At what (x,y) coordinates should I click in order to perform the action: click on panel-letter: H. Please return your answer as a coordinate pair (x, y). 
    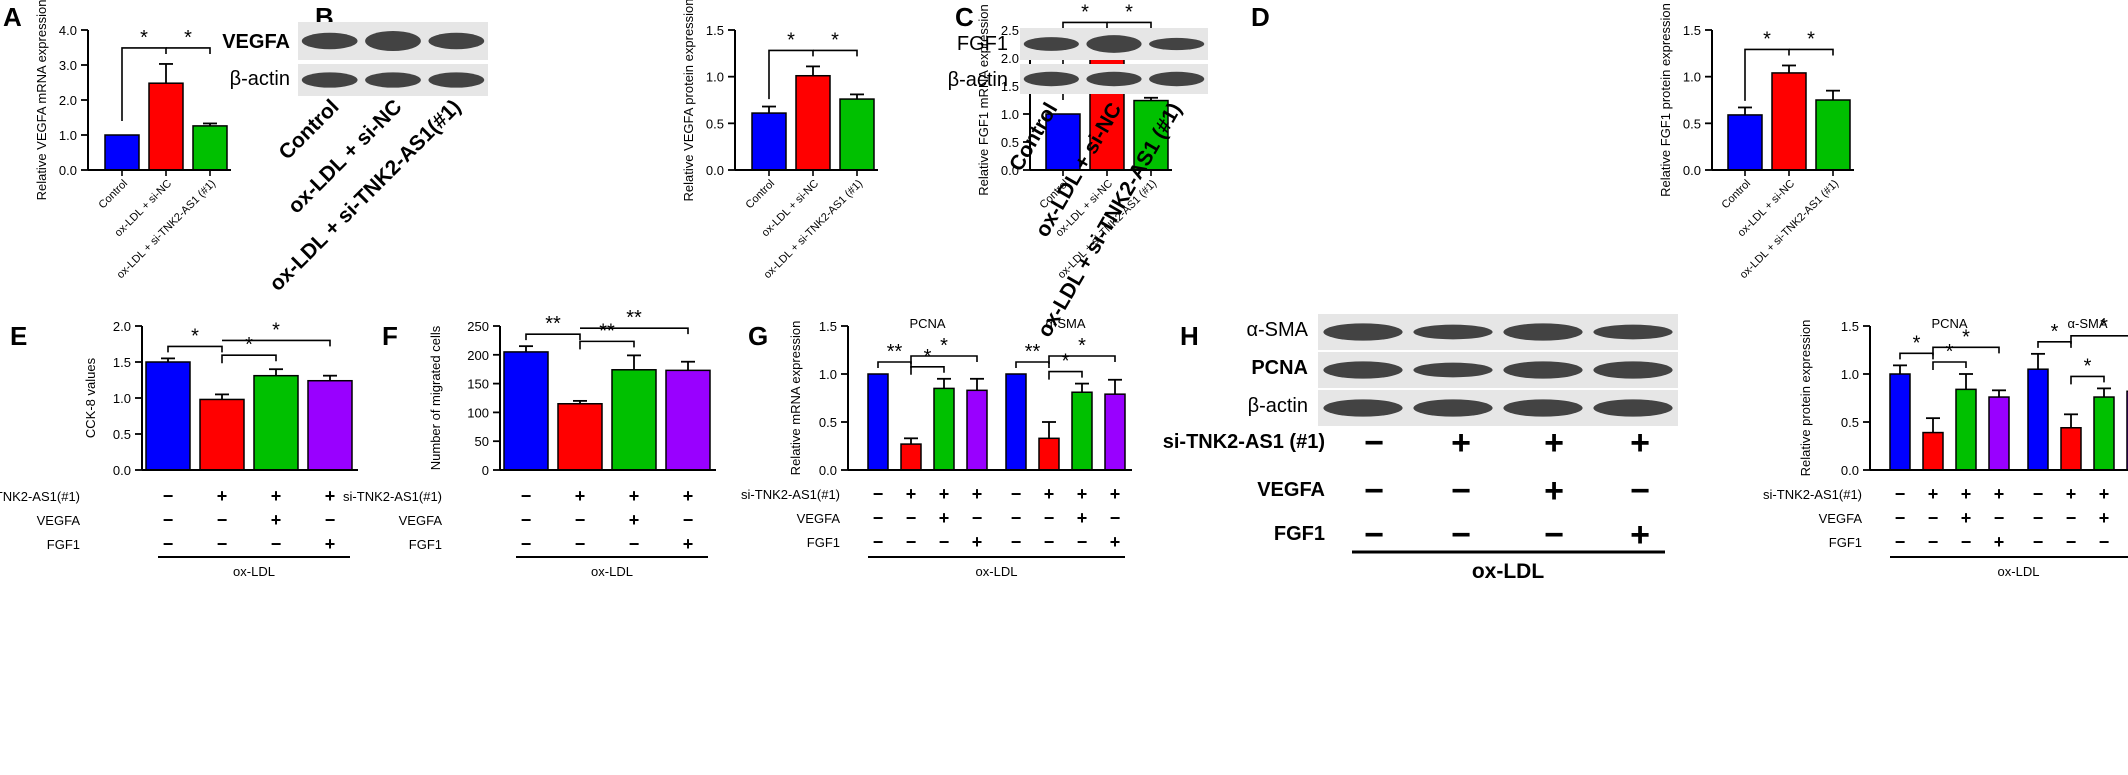
    Looking at the image, I should click on (1189, 336).